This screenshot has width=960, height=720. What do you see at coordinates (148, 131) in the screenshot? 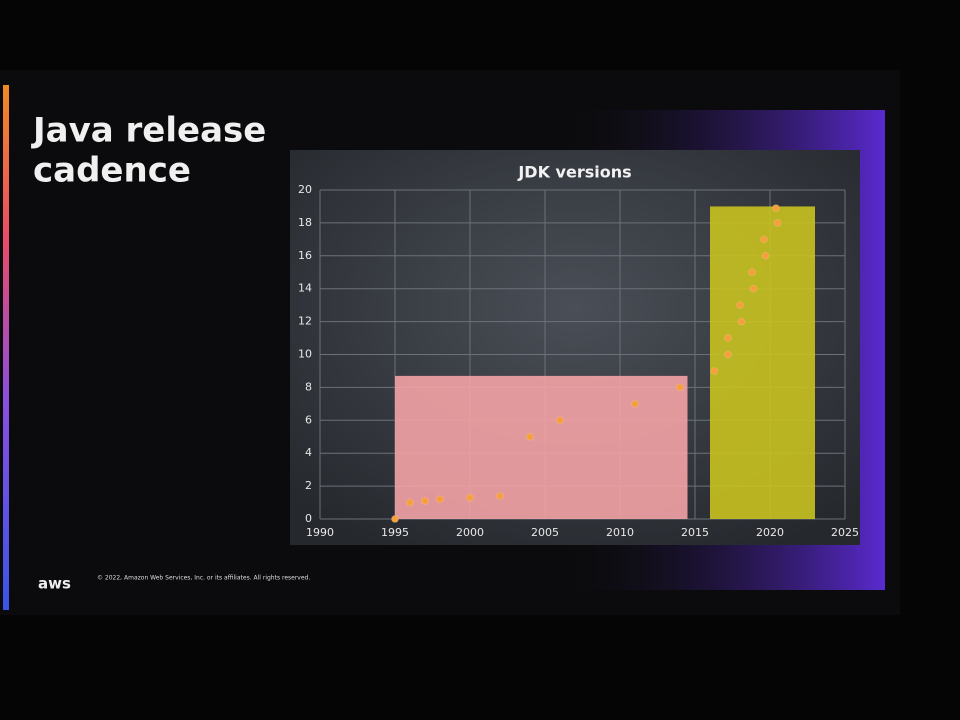
I see `slide-title: Java release` at bounding box center [148, 131].